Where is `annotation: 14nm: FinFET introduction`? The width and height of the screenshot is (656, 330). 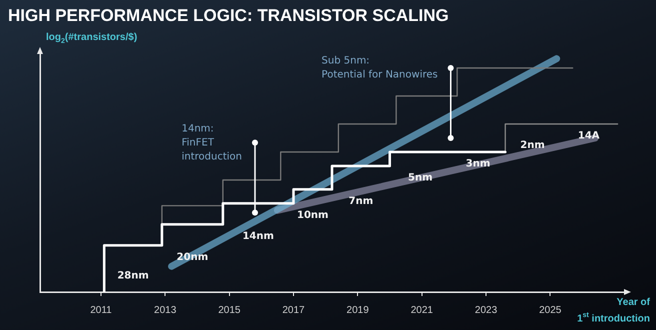
annotation: 14nm: FinFET introduction is located at coordinates (212, 142).